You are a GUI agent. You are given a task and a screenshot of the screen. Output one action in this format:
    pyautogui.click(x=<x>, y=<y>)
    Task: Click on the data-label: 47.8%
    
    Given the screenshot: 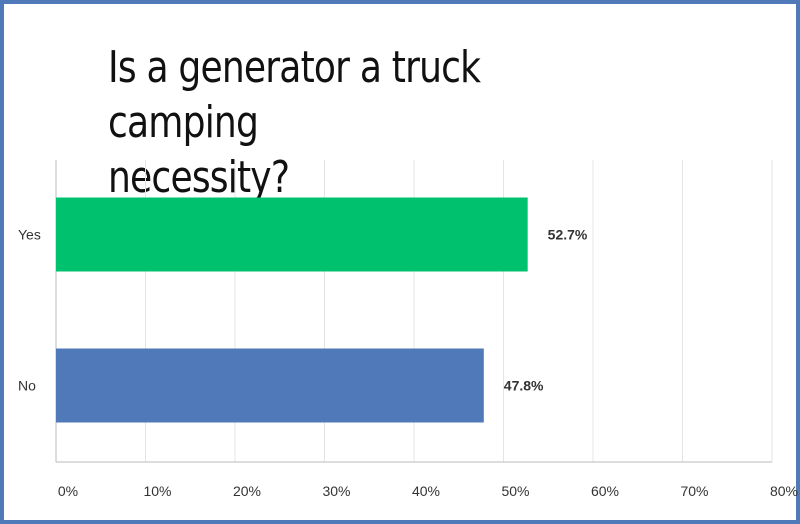 What is the action you would take?
    pyautogui.click(x=524, y=386)
    